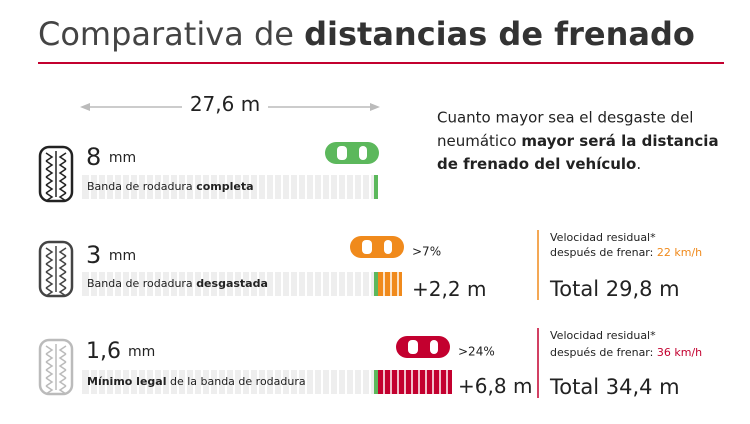 This screenshot has width=750, height=424. What do you see at coordinates (619, 141) in the screenshot?
I see `note-bold: mayor será la distancia` at bounding box center [619, 141].